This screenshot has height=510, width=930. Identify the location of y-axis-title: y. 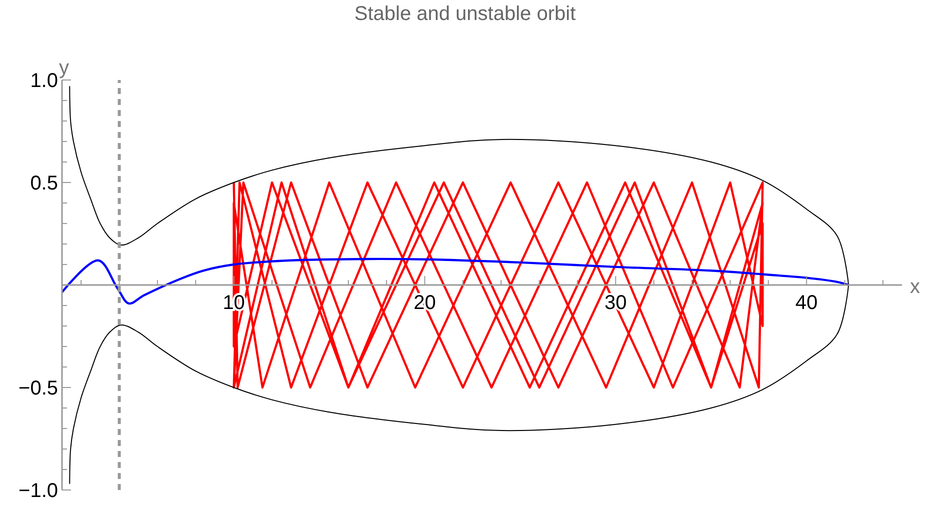
(64, 68).